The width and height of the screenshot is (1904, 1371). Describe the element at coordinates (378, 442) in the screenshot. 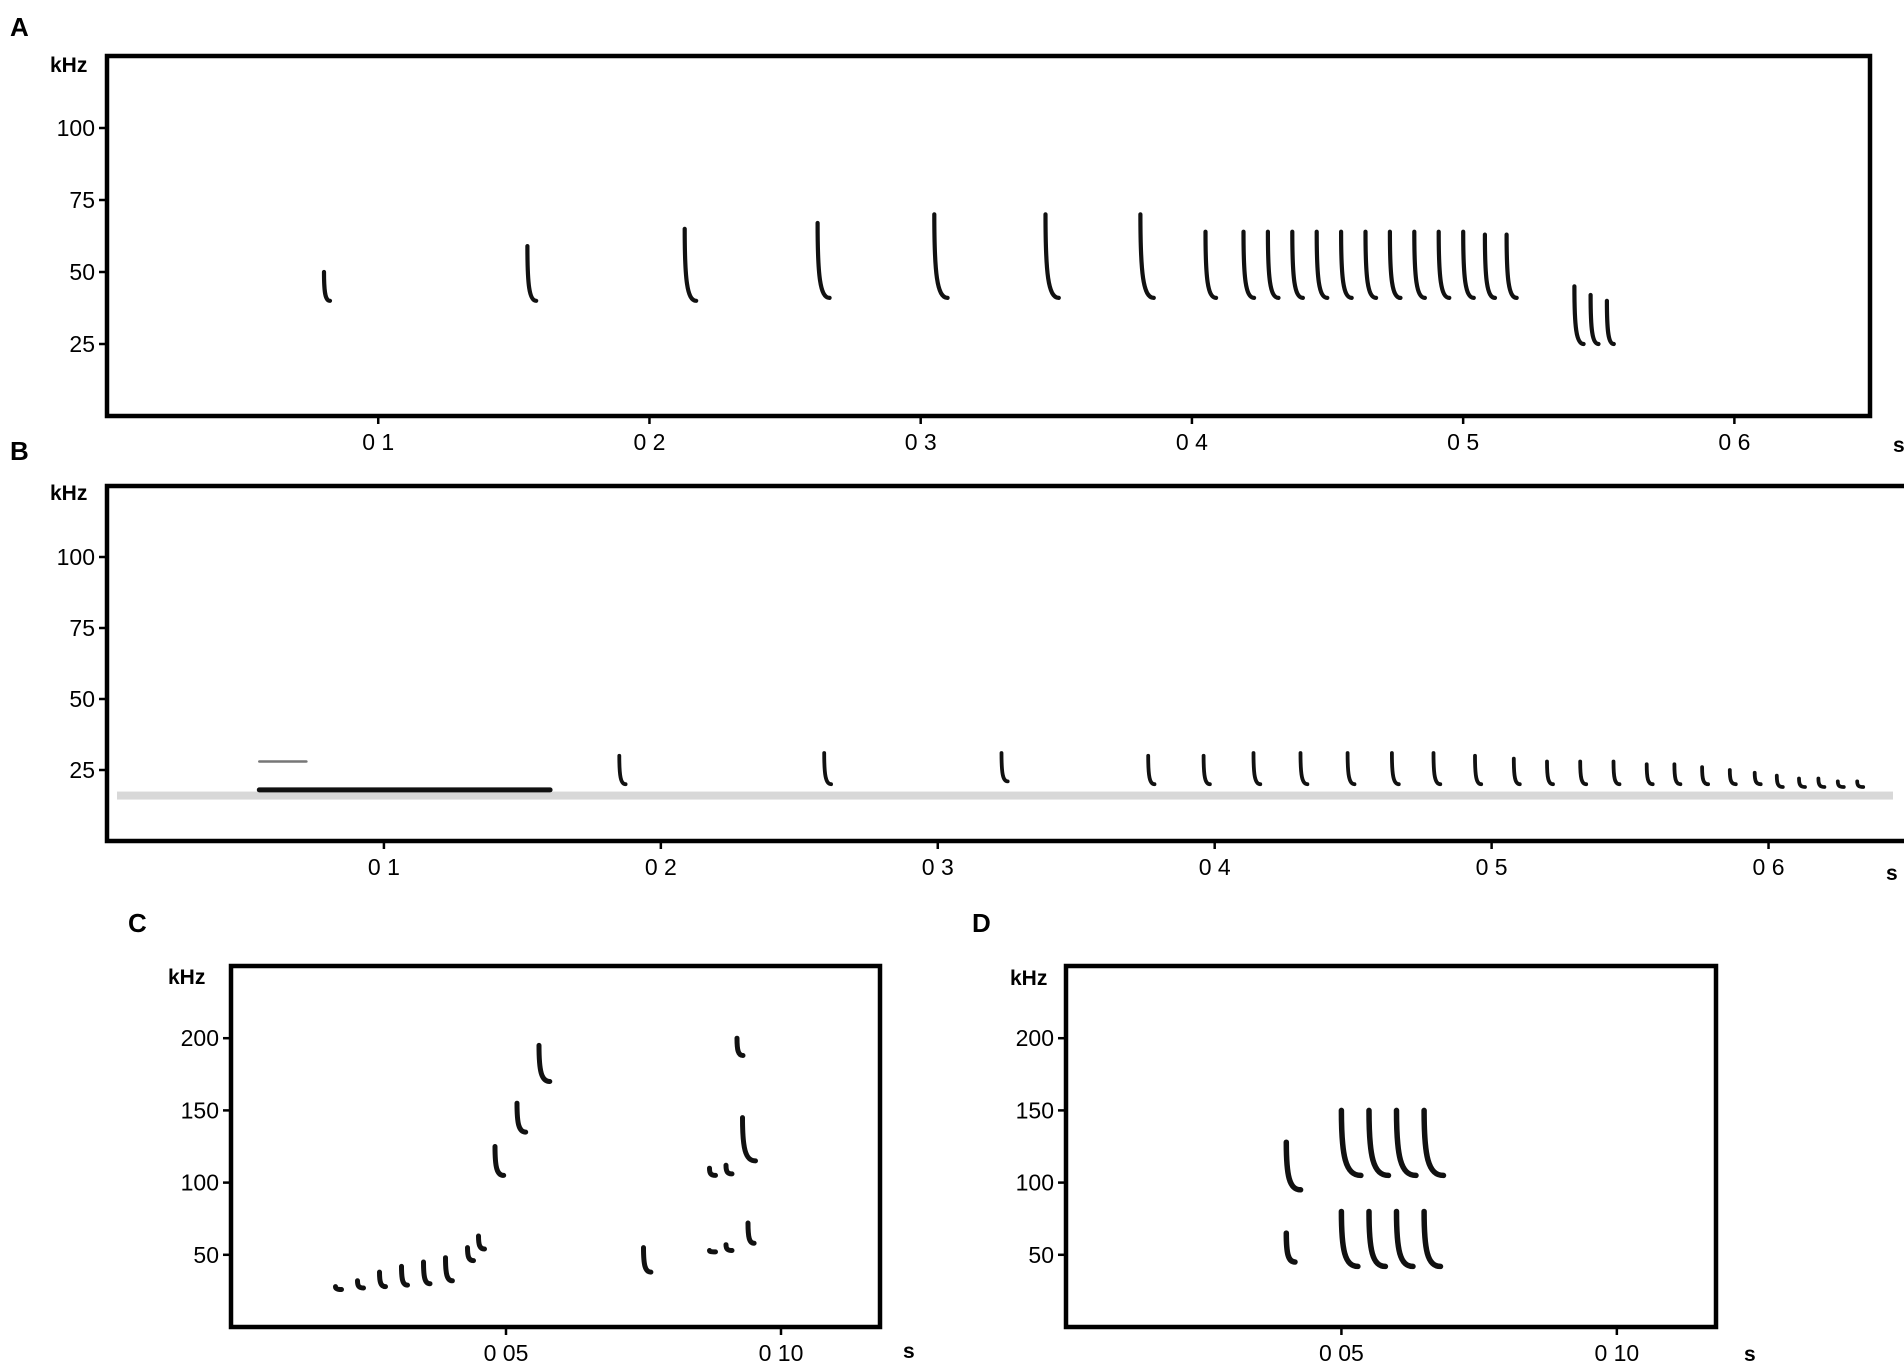

I see `panel-a-xtick-label: 0 1` at that location.